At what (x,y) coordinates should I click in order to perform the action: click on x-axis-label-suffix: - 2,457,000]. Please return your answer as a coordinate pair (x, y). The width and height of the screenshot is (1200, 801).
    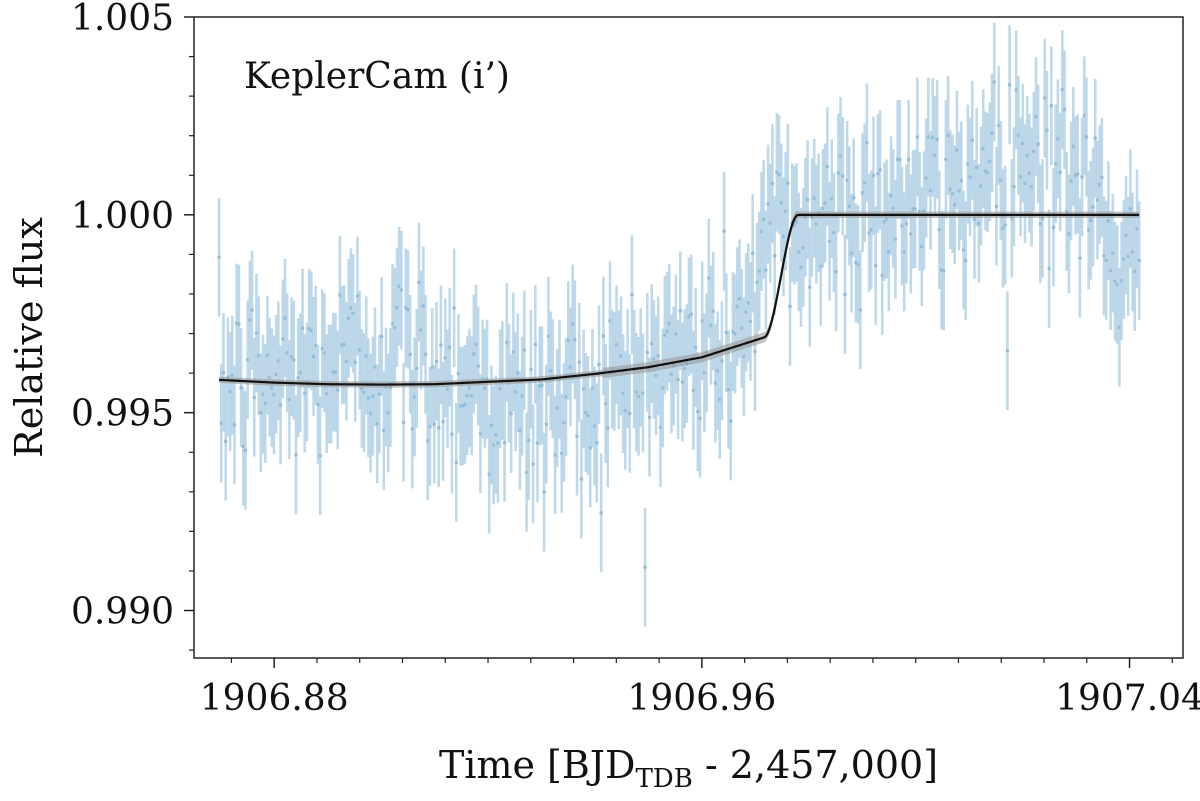
    Looking at the image, I should click on (815, 765).